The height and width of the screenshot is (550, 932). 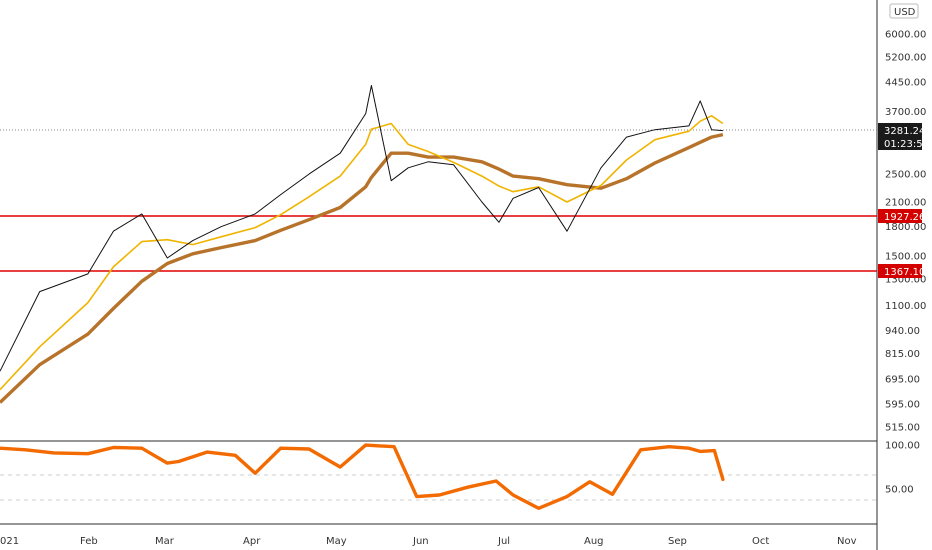 I want to click on last-price-label: 3281.24 01:23:56, so click(x=903, y=136).